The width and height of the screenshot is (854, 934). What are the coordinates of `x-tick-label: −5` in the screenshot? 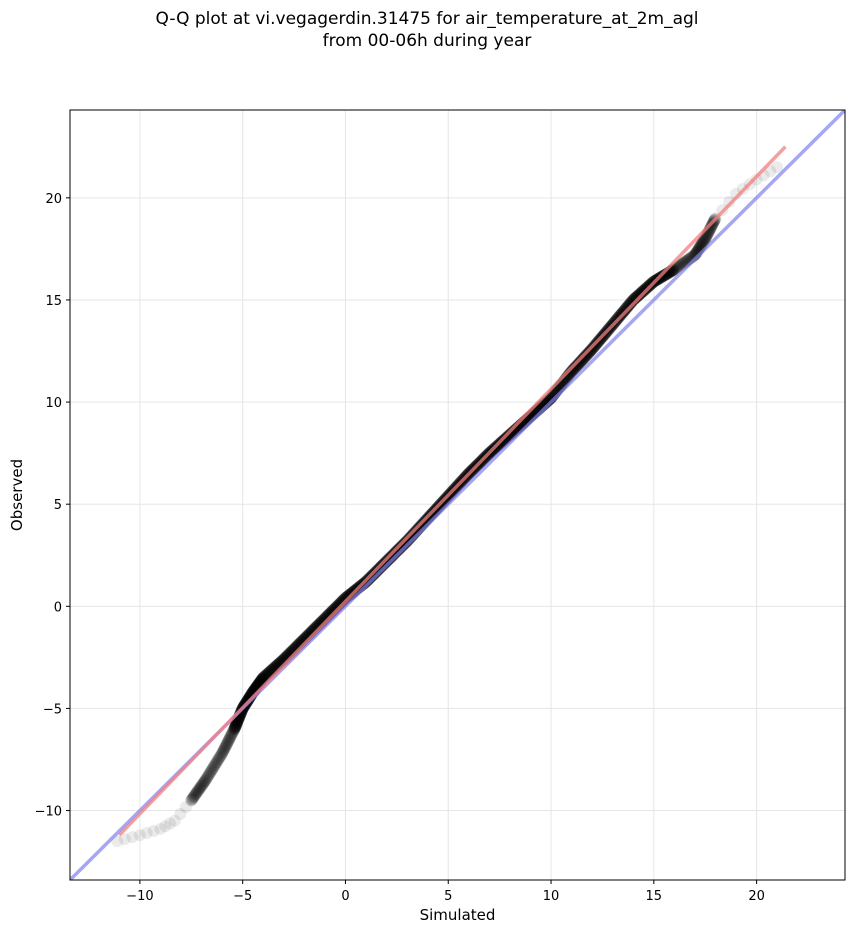 It's located at (242, 896).